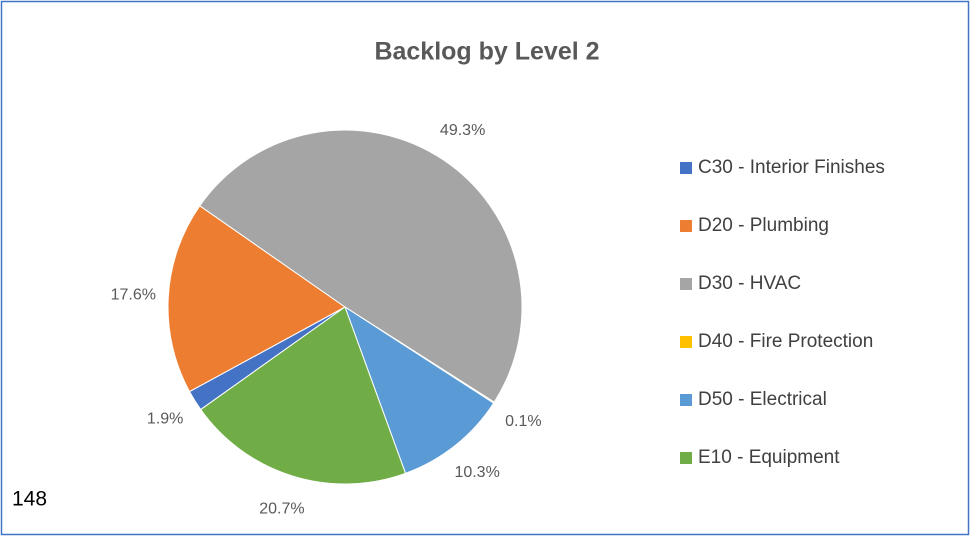 The width and height of the screenshot is (971, 537). Describe the element at coordinates (763, 225) in the screenshot. I see `legend-label: D20 - Plumbing` at that location.